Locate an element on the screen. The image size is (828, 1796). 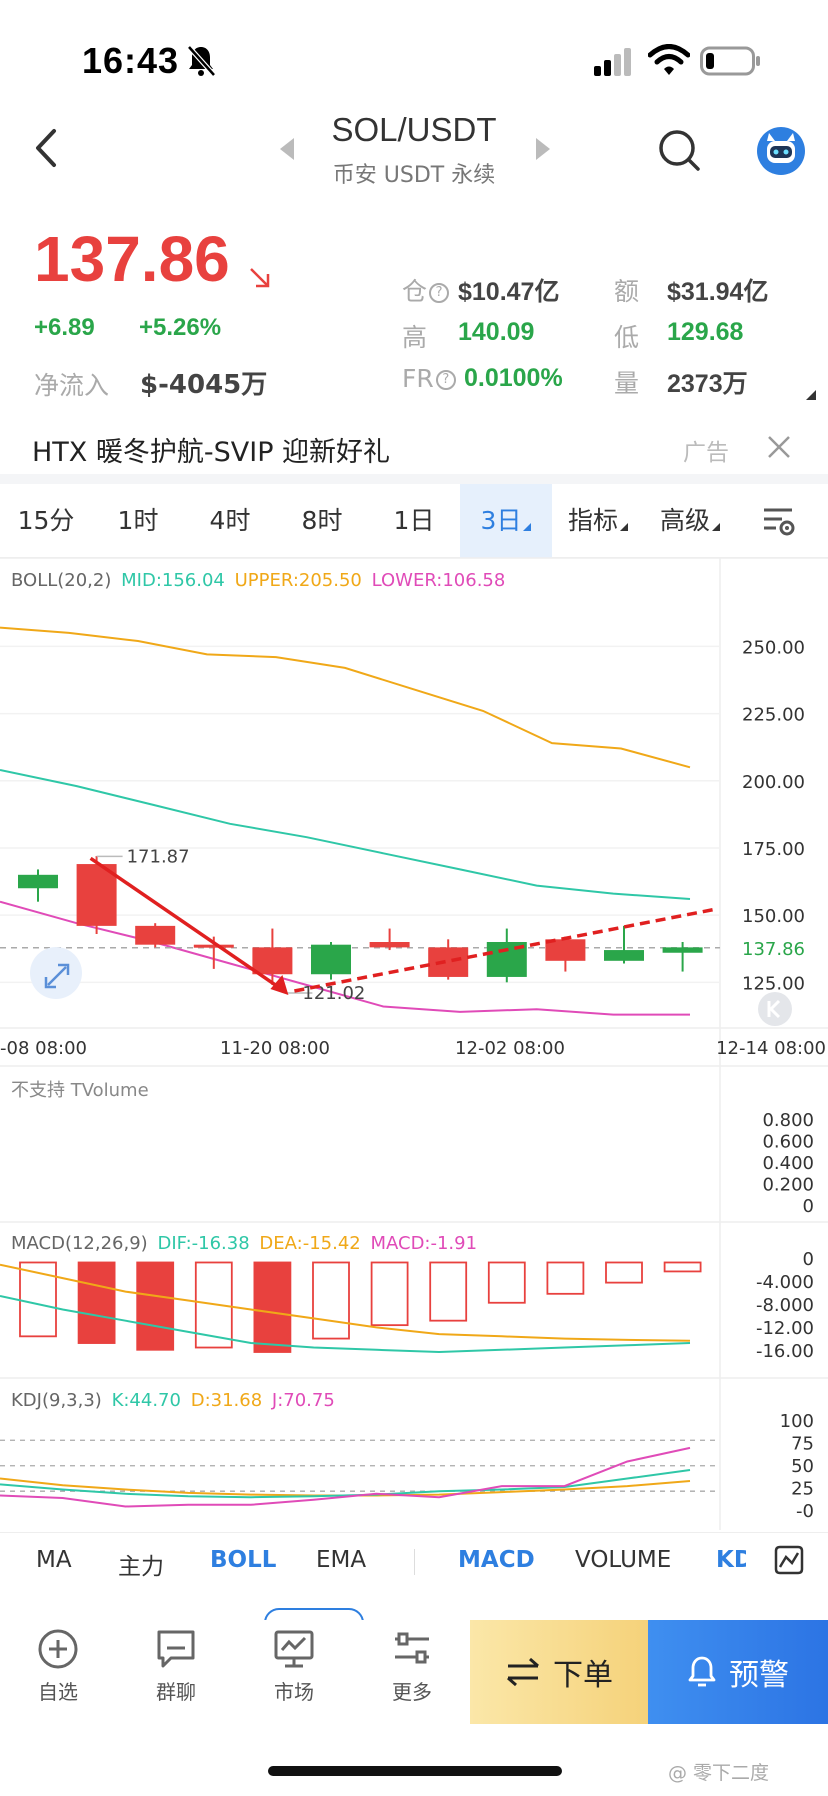
ad-text: HTX 暖冬护航-SVIP 迎新好礼 is located at coordinates (211, 452).